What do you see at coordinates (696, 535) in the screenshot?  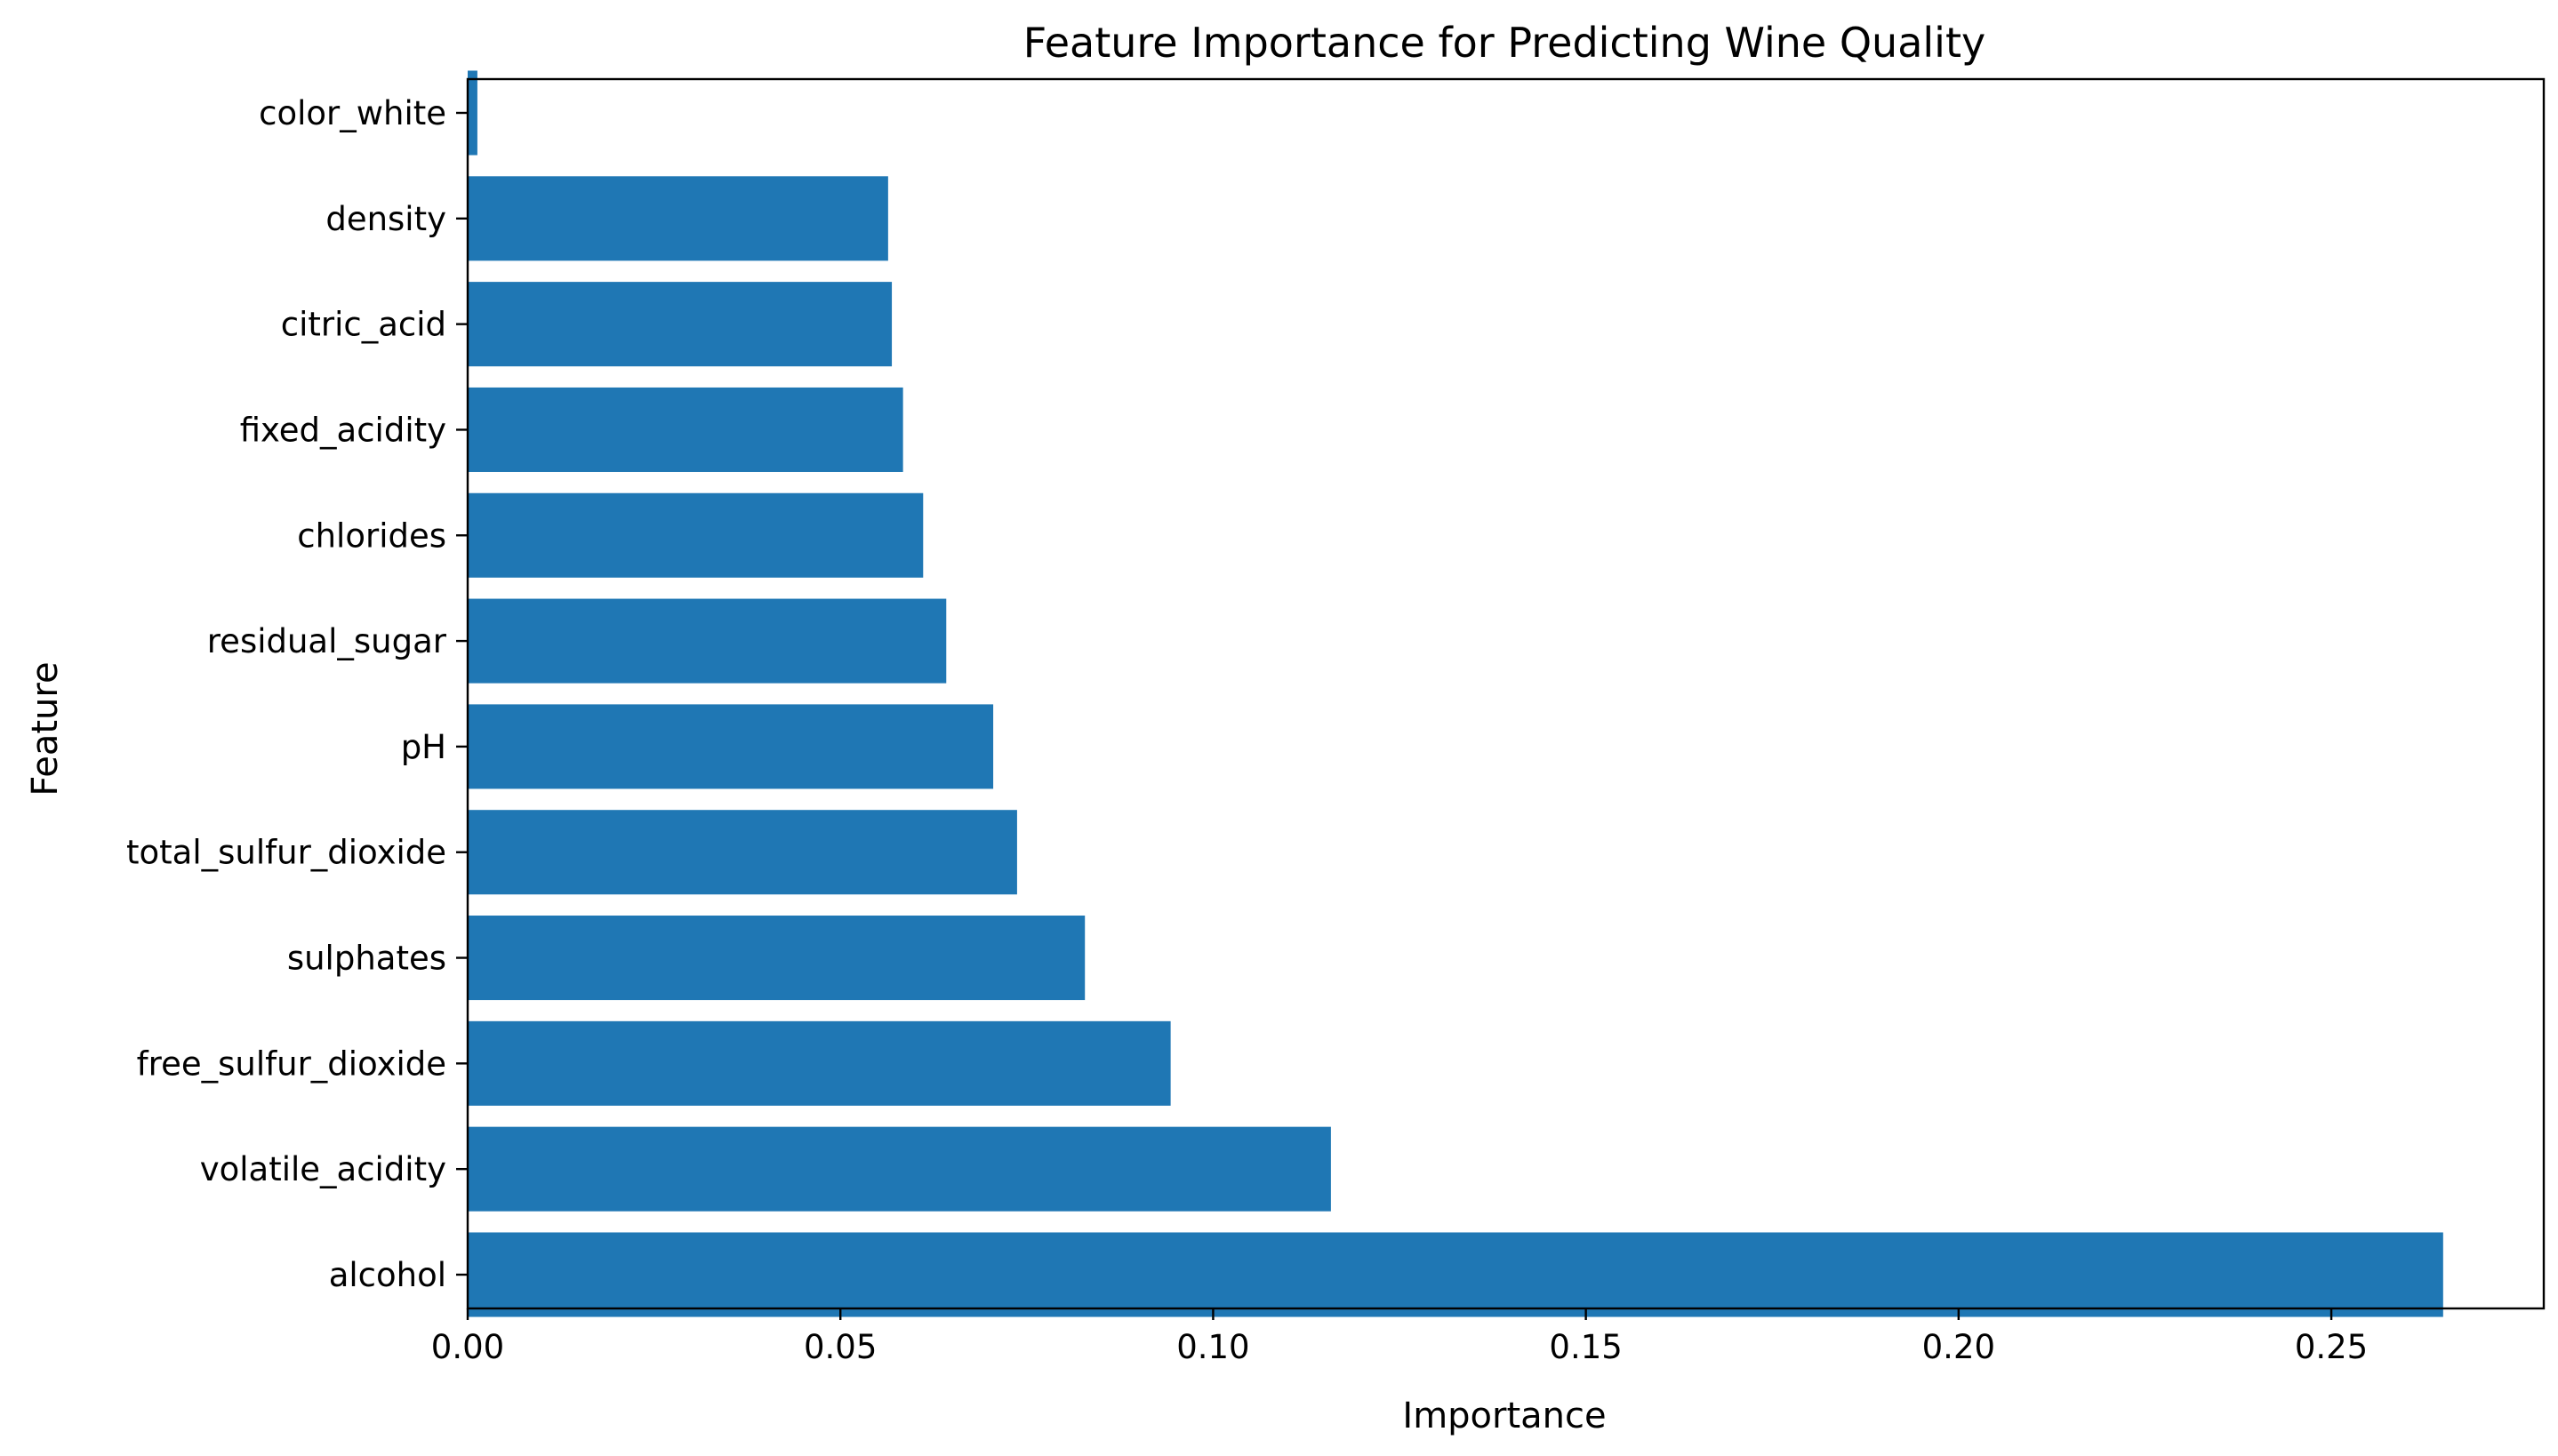 I see `bar-chlorides` at bounding box center [696, 535].